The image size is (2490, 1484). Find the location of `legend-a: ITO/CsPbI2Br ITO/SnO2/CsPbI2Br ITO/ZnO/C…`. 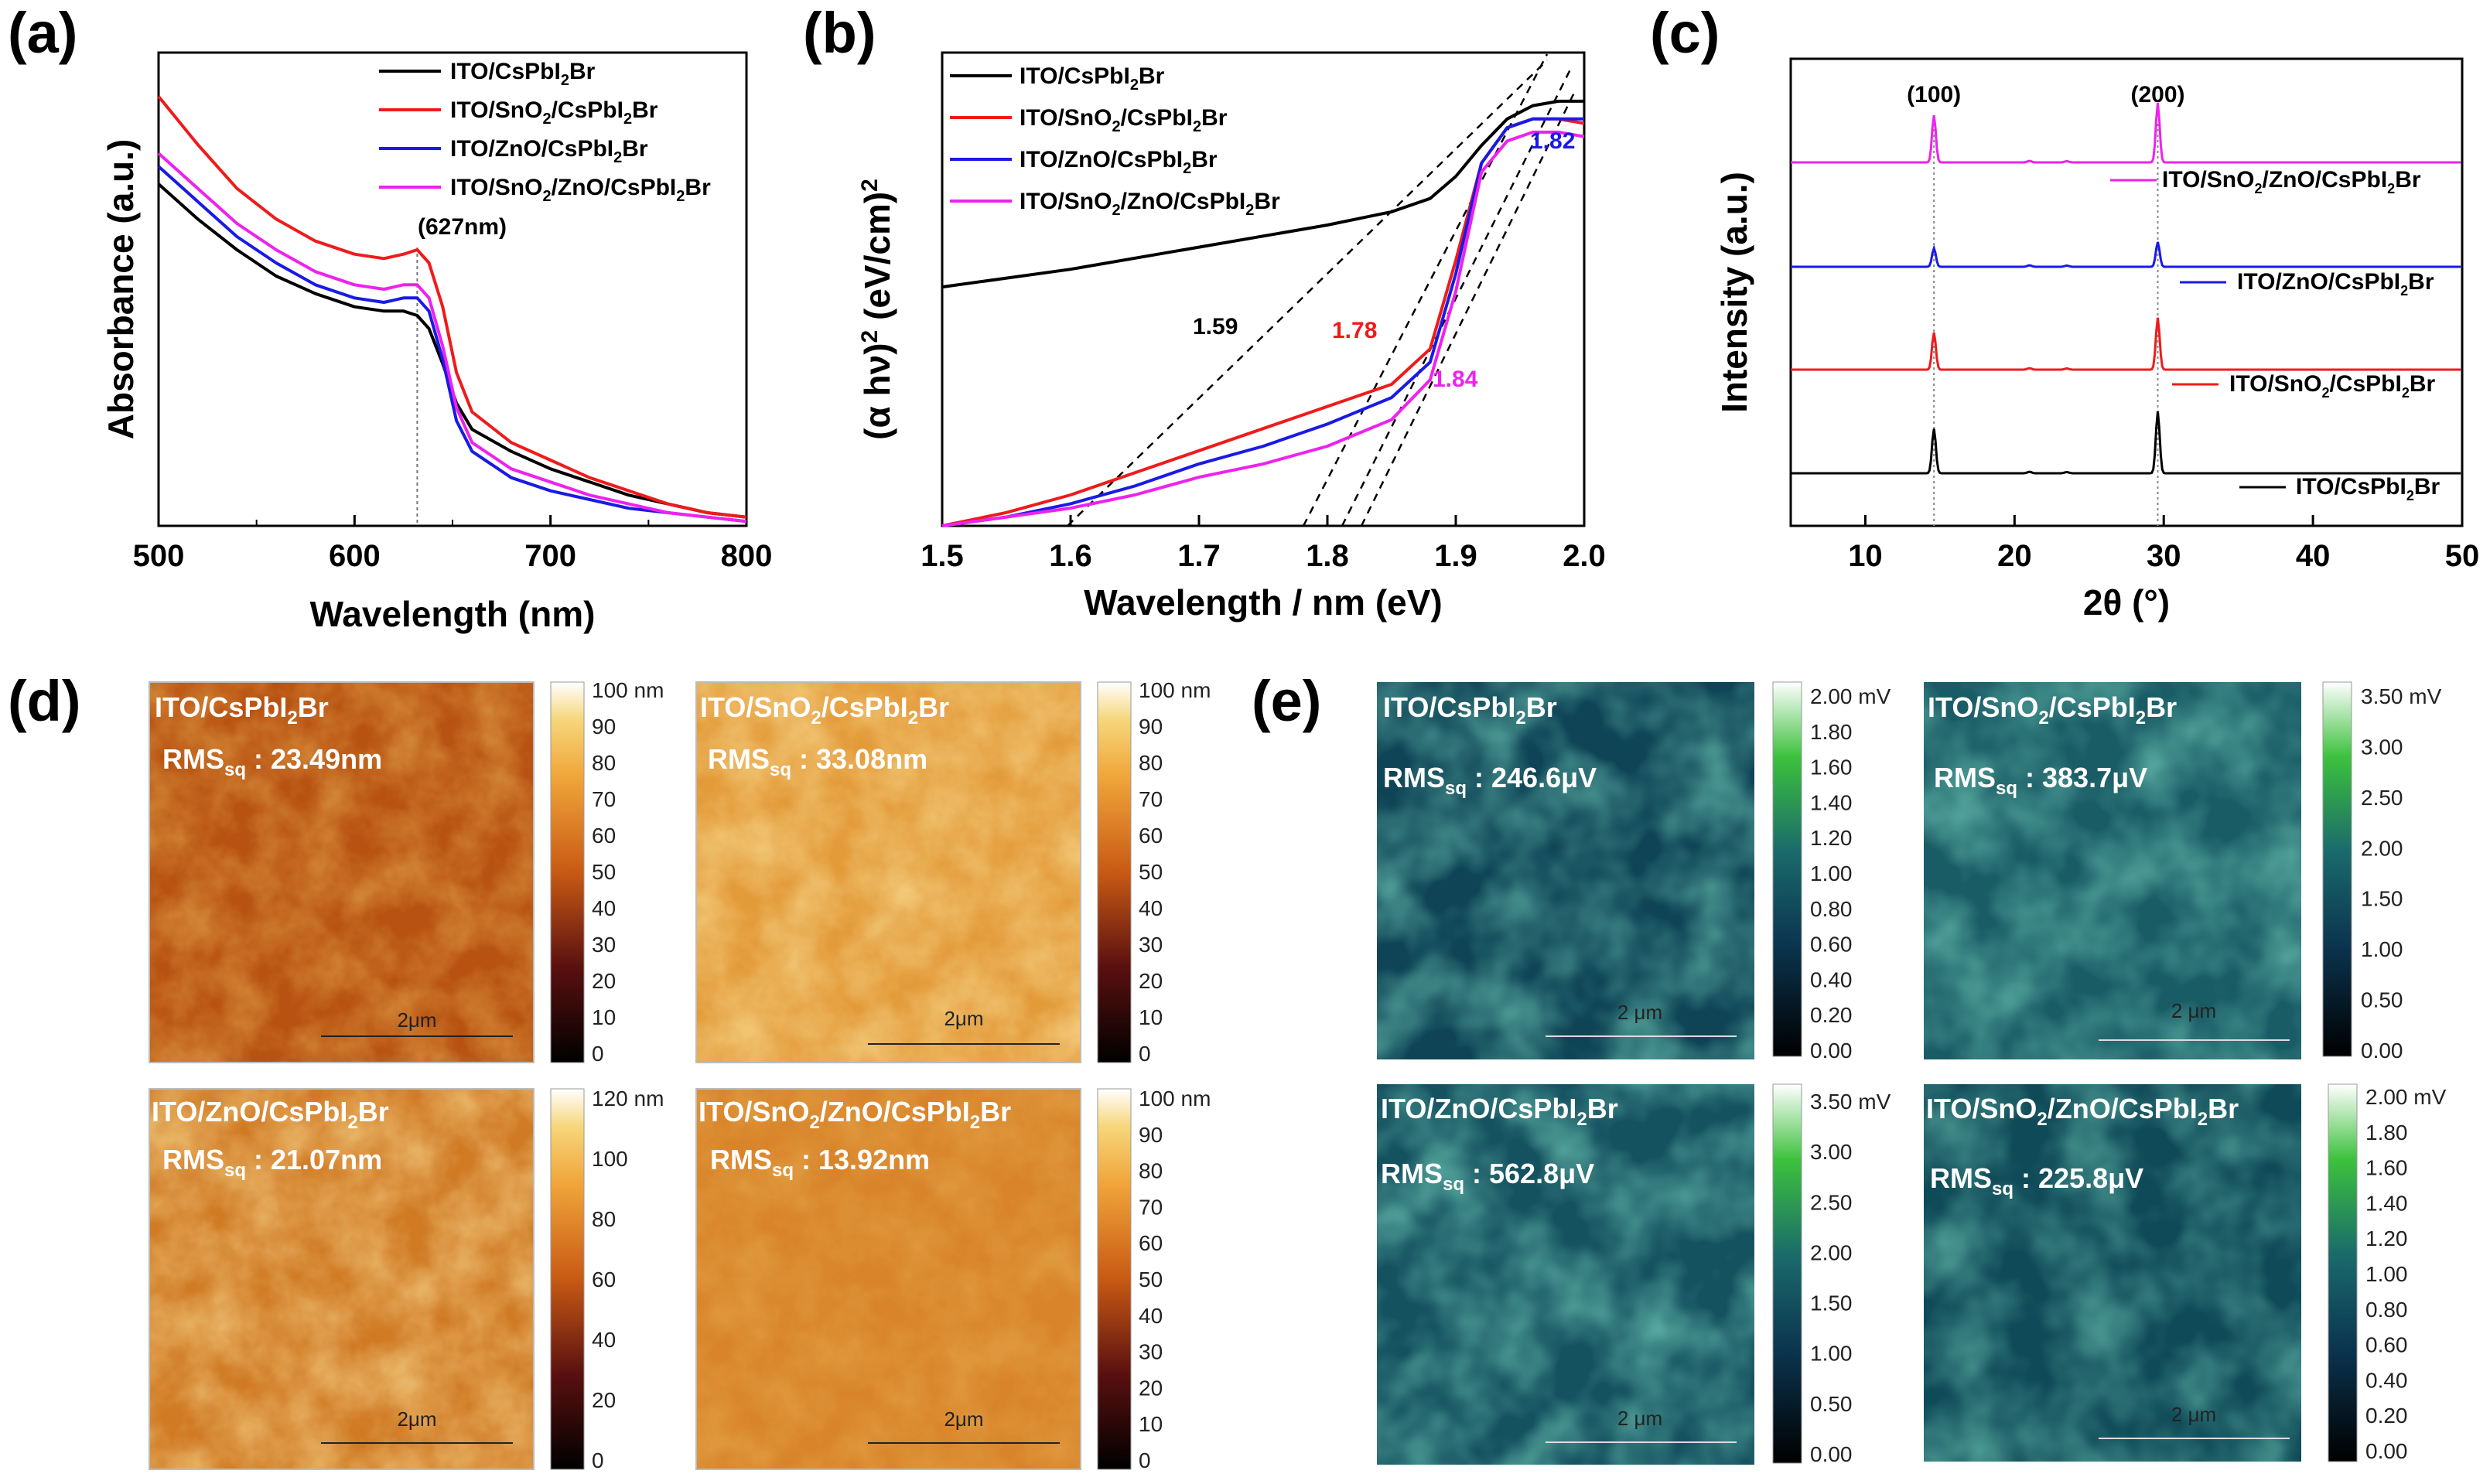

legend-a: ITO/CsPbI2Br ITO/SnO2/CsPbI2Br ITO/ZnO/C… is located at coordinates (545, 132).